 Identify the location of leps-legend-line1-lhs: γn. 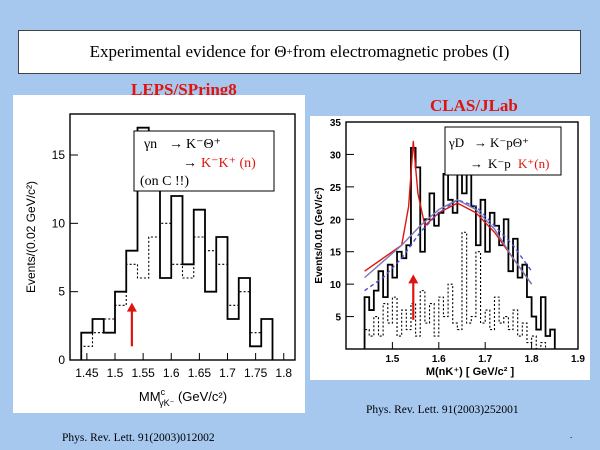
(150, 144).